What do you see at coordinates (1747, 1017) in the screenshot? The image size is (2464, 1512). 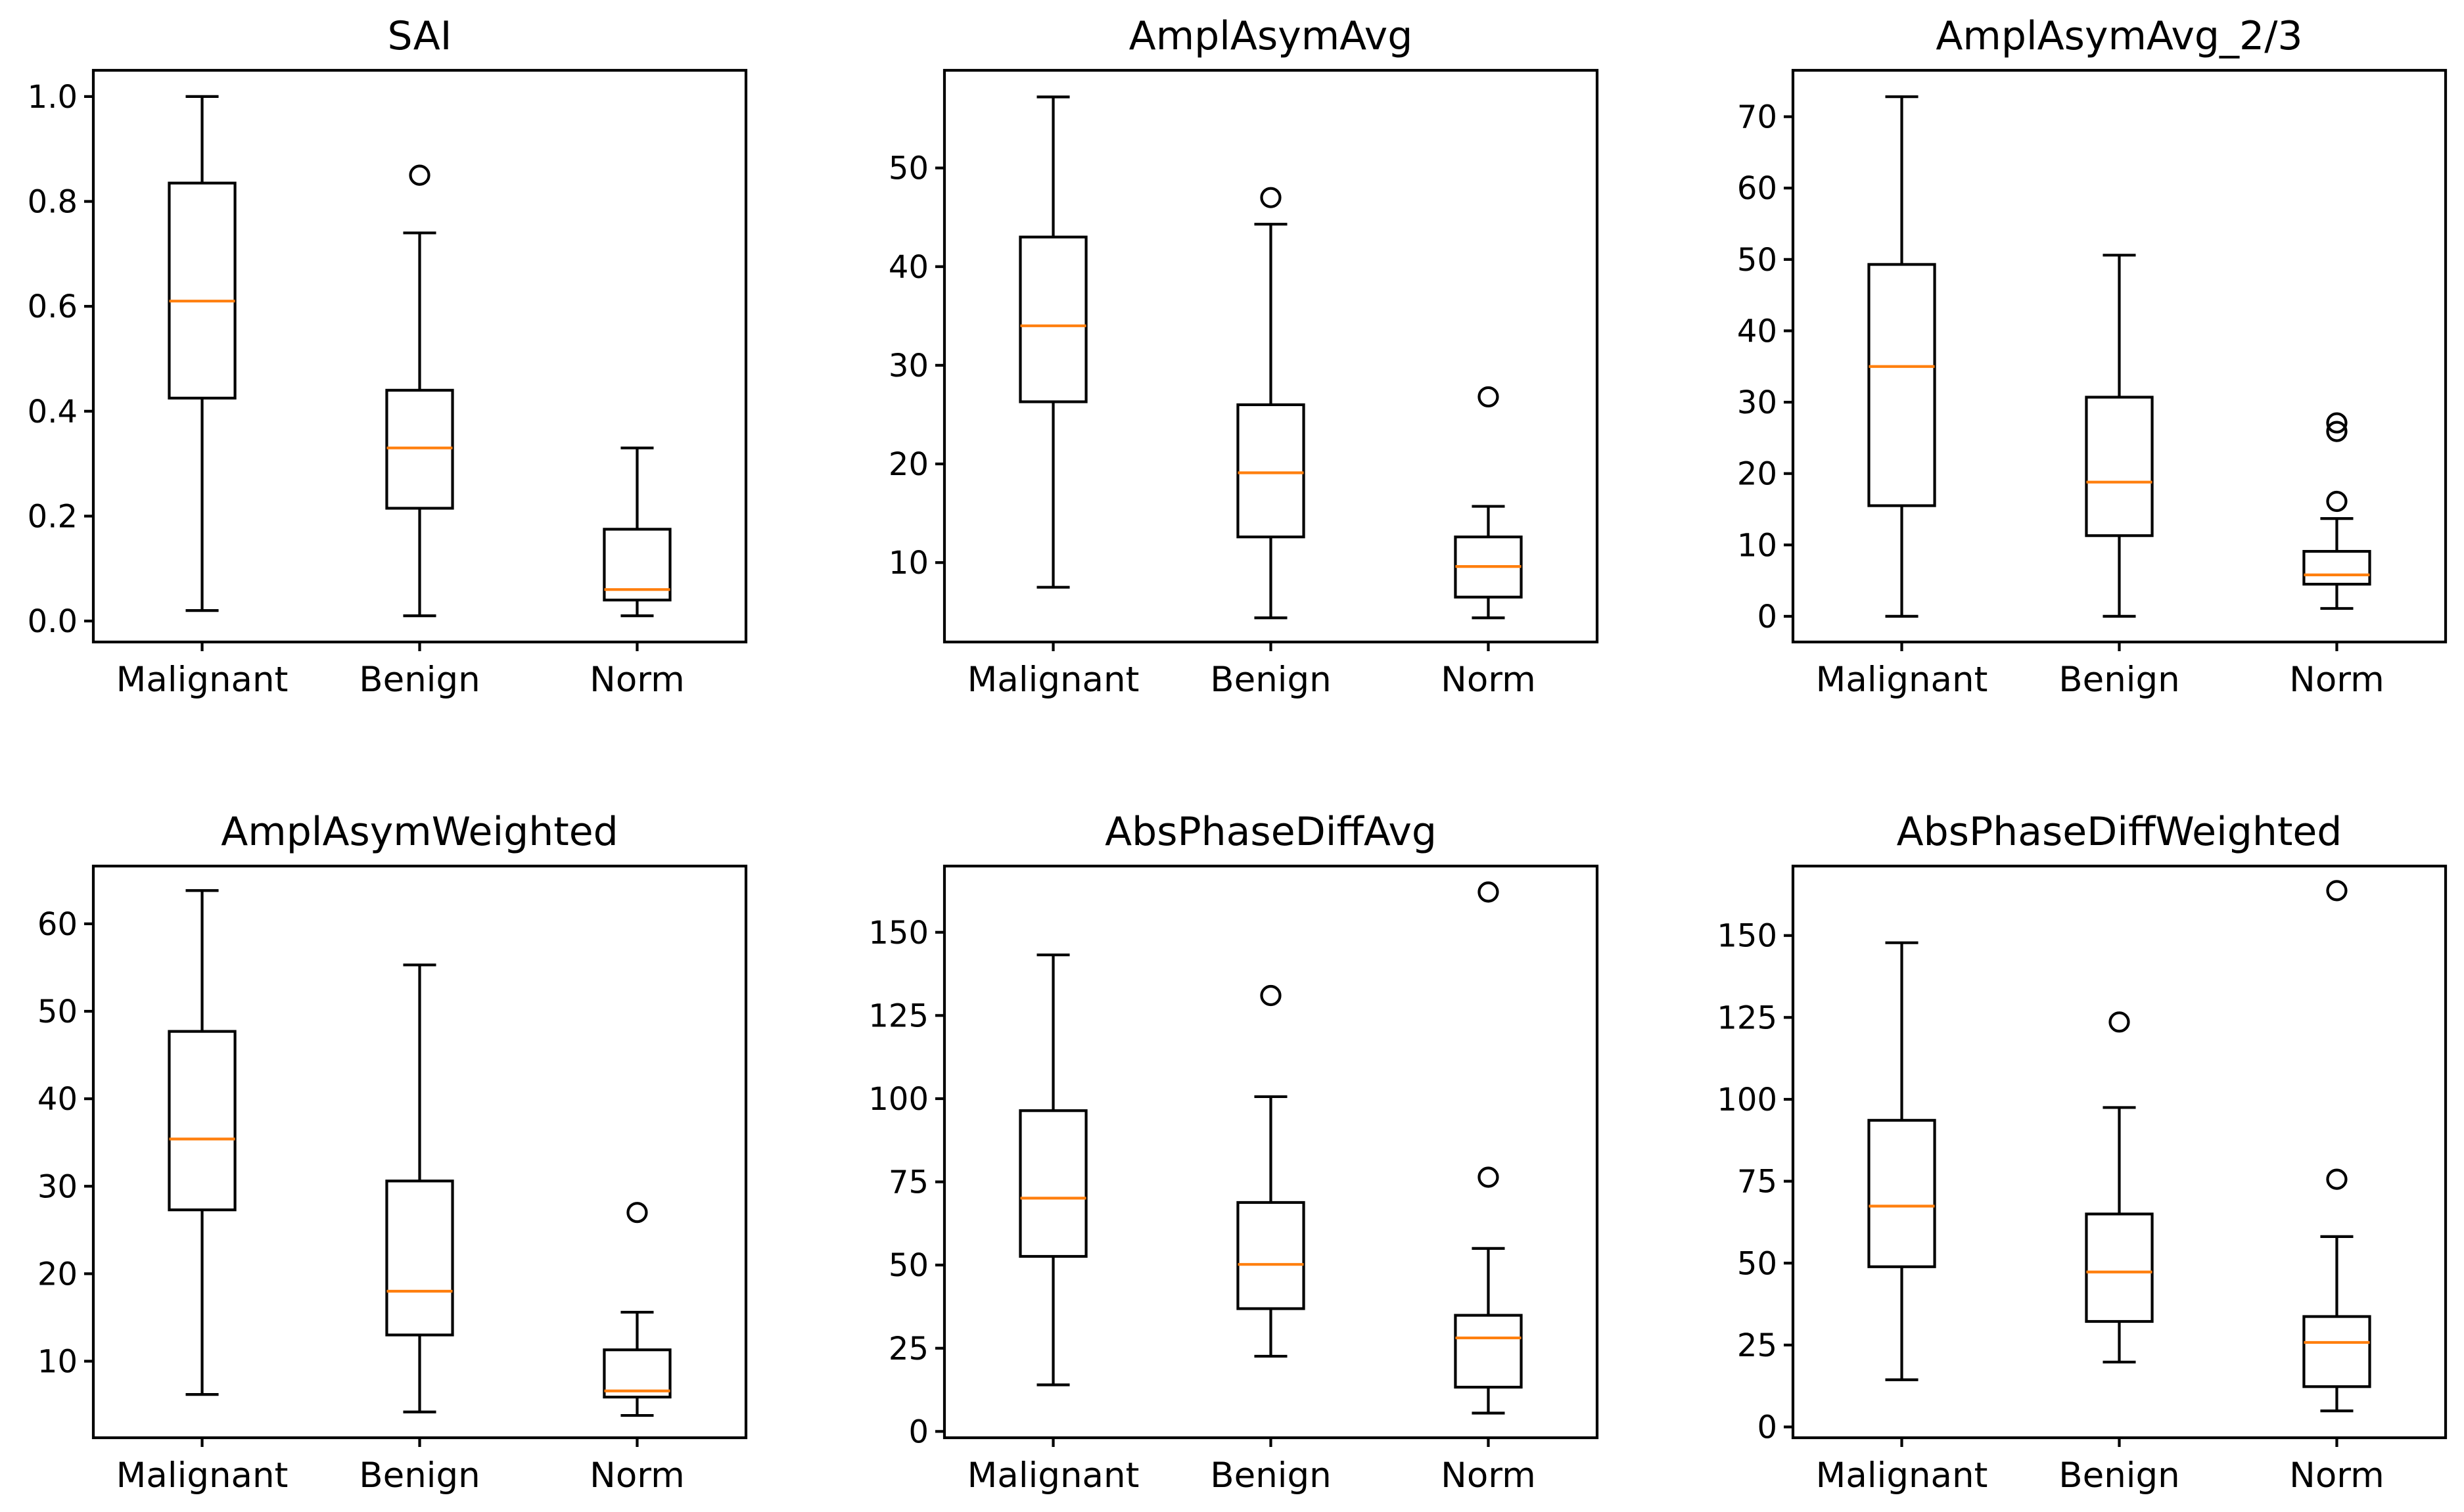 I see `y-tick-label: 125` at bounding box center [1747, 1017].